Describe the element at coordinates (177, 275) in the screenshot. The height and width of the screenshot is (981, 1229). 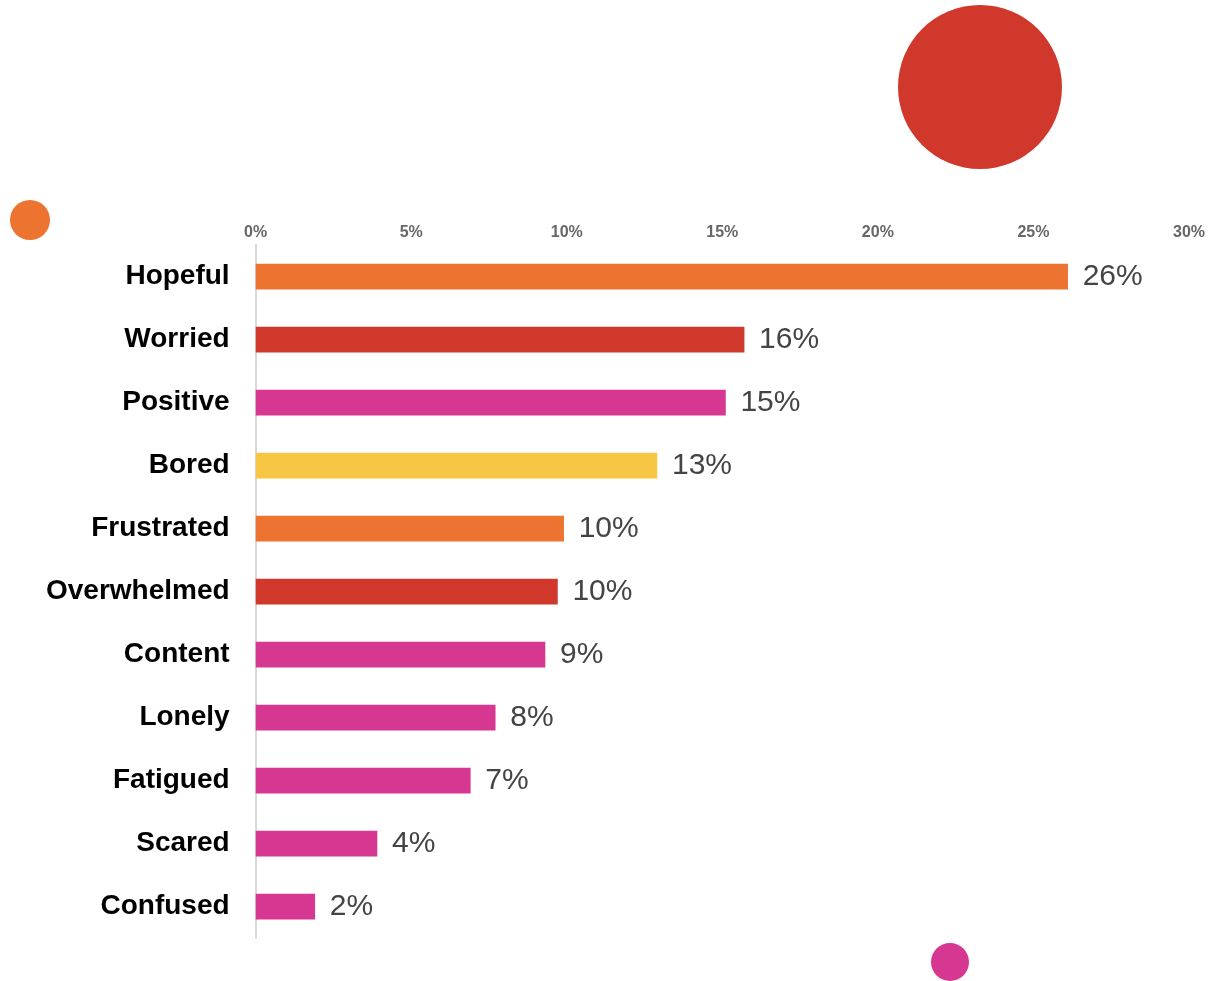
I see `y-tick-label: Hopeful` at that location.